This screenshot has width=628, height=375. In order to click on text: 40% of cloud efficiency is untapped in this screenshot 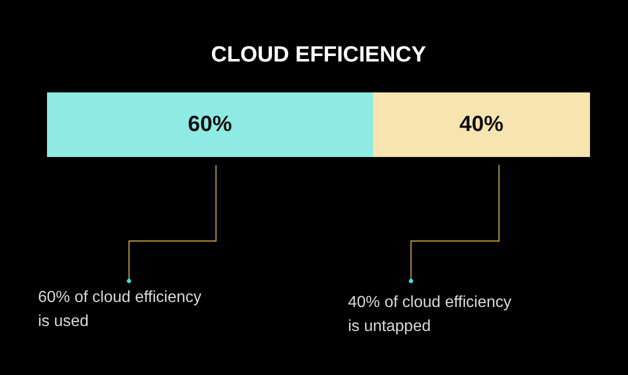, I will do `click(430, 315)`.